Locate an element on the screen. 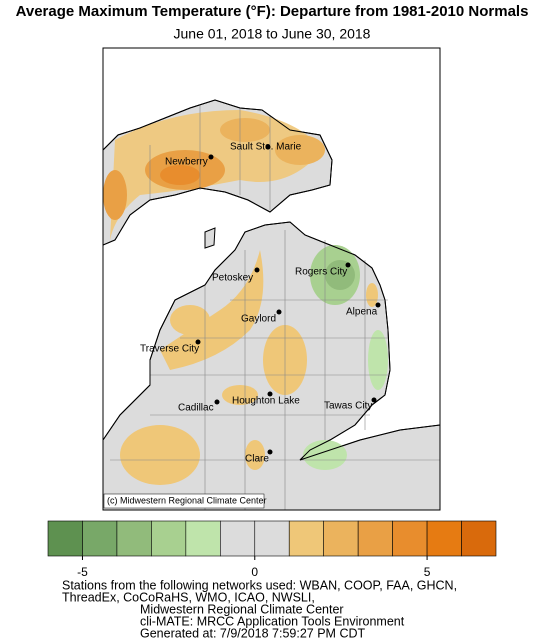 The height and width of the screenshot is (641, 544). city-label: Clare is located at coordinates (257, 459).